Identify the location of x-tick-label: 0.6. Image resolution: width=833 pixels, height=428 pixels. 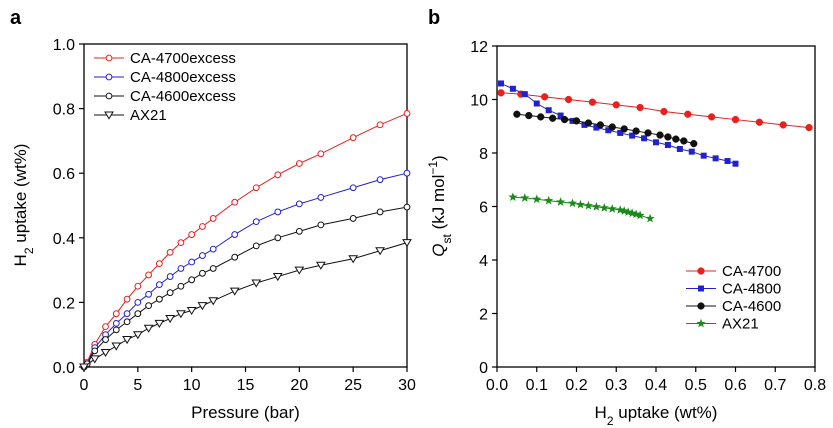
(735, 385).